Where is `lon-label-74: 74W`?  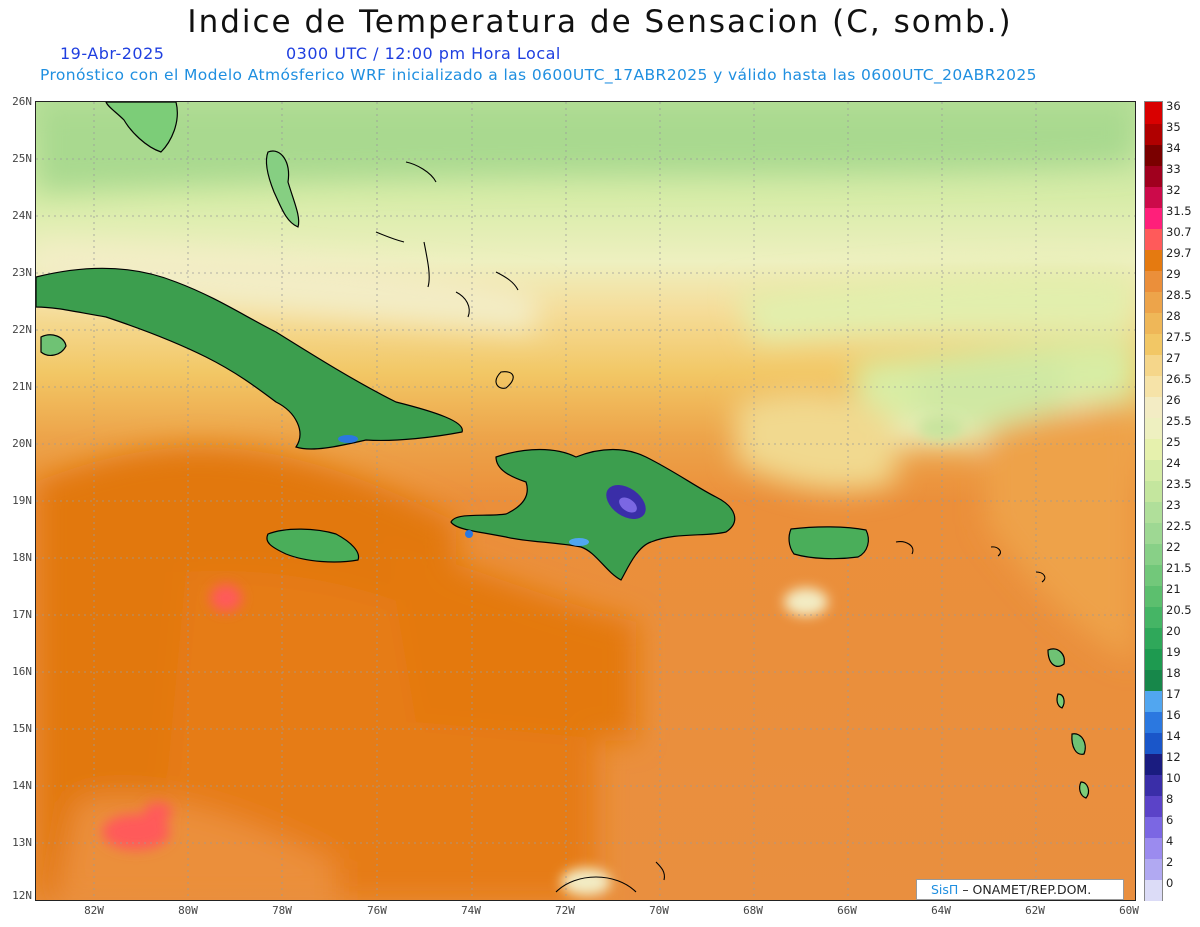 lon-label-74: 74W is located at coordinates (471, 910).